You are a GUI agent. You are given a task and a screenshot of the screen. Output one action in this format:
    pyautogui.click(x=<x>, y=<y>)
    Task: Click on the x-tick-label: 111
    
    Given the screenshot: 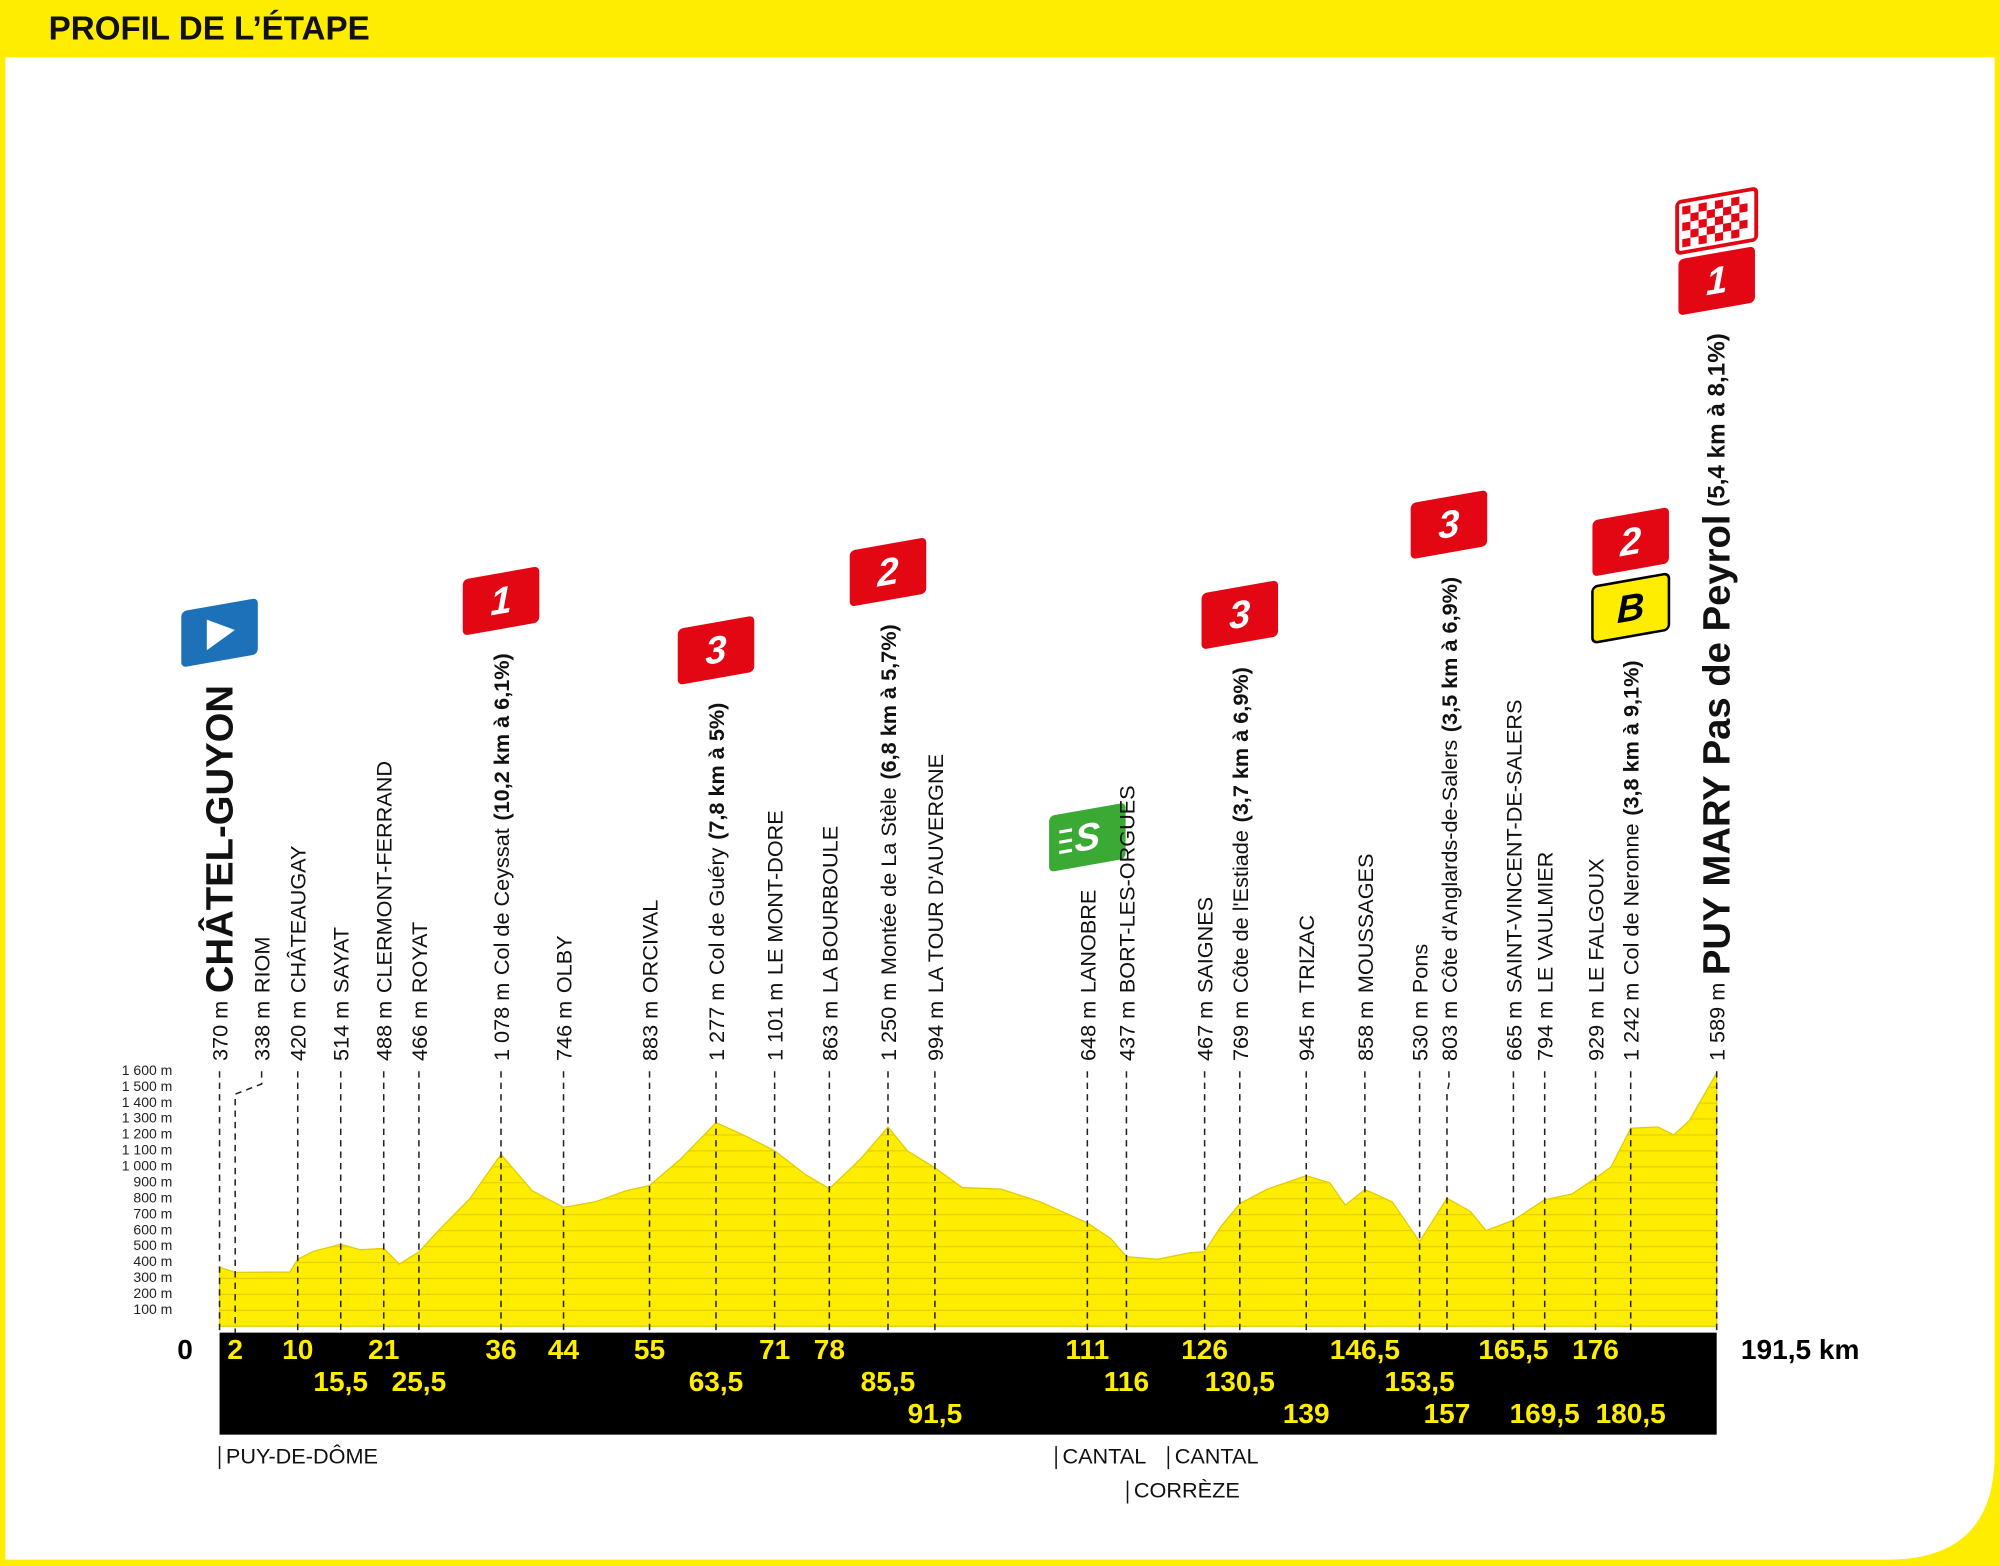 What is the action you would take?
    pyautogui.click(x=1087, y=1349)
    